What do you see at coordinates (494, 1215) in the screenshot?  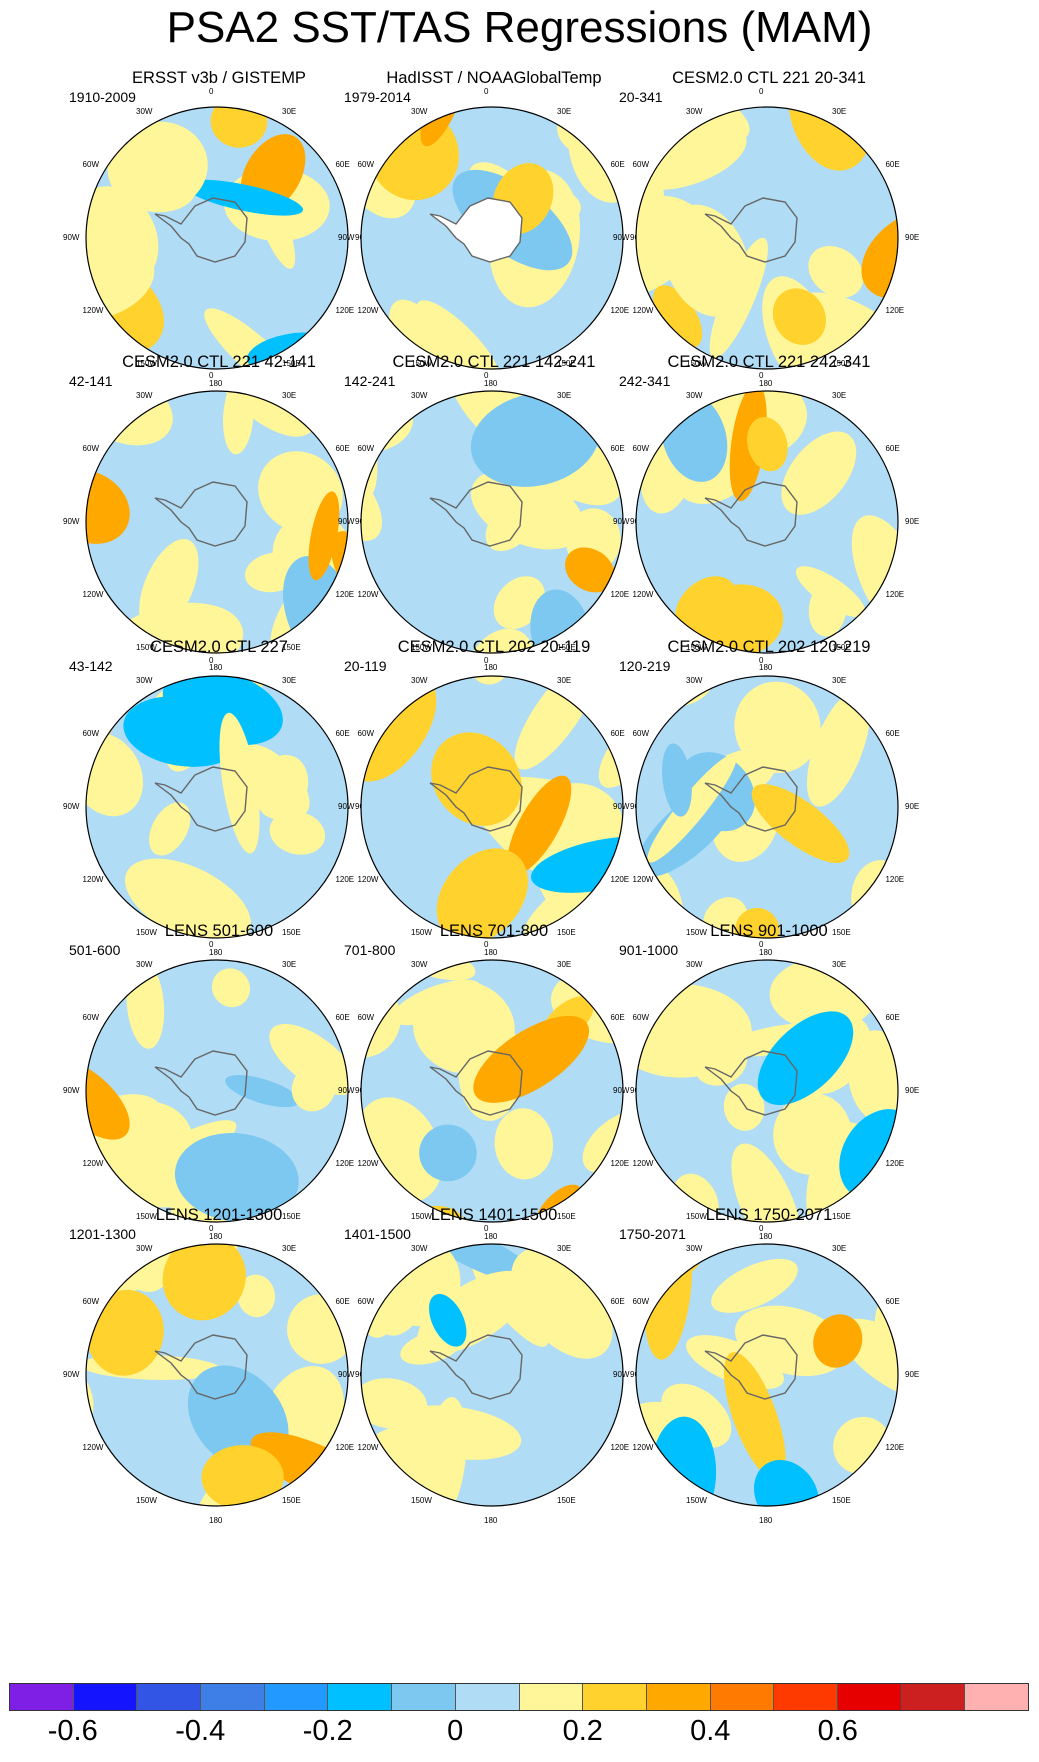 I see `panel-title: LENS 1401-1500` at bounding box center [494, 1215].